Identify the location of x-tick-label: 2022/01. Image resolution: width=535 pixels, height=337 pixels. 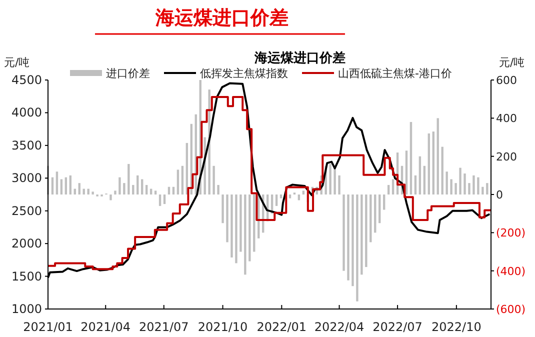
(281, 327).